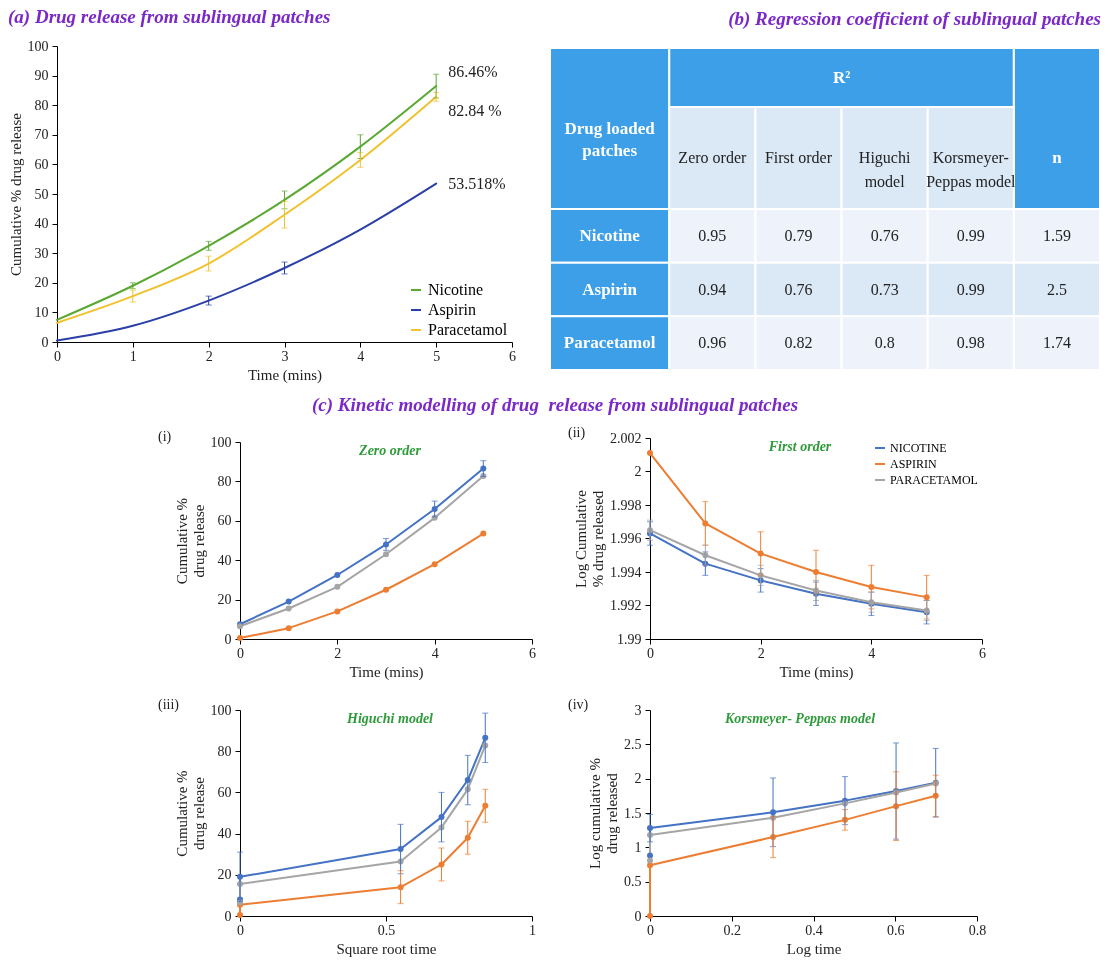 This screenshot has width=1110, height=962. I want to click on x-axis-title: Square root time, so click(386, 948).